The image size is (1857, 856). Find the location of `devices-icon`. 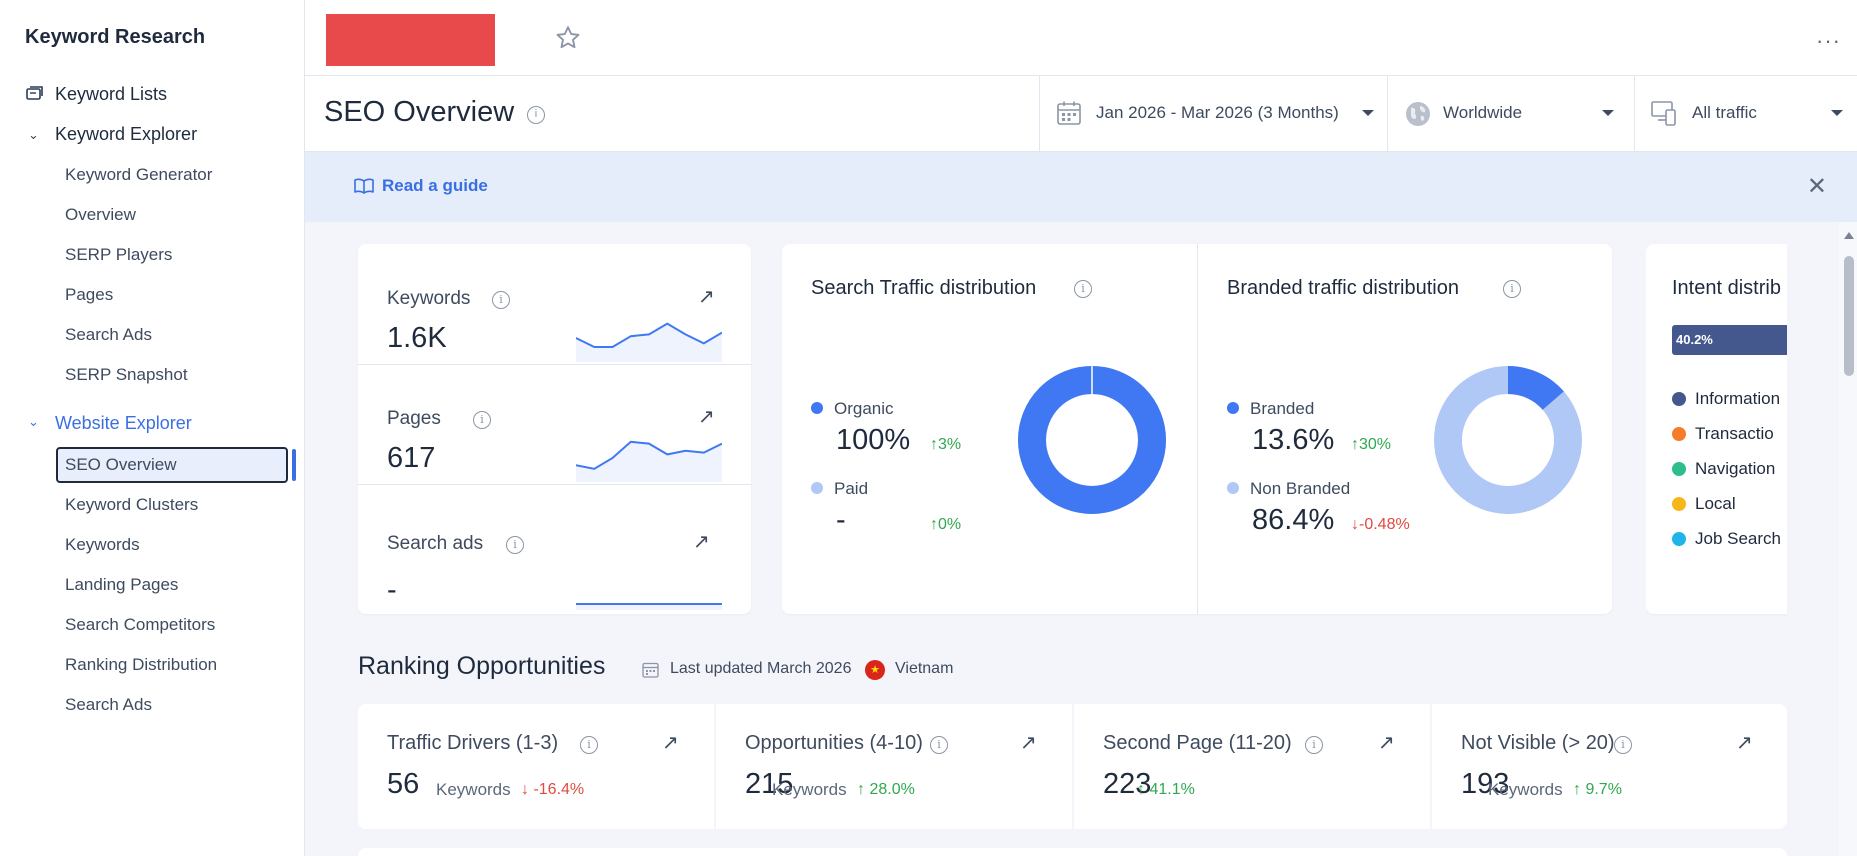

devices-icon is located at coordinates (1663, 113).